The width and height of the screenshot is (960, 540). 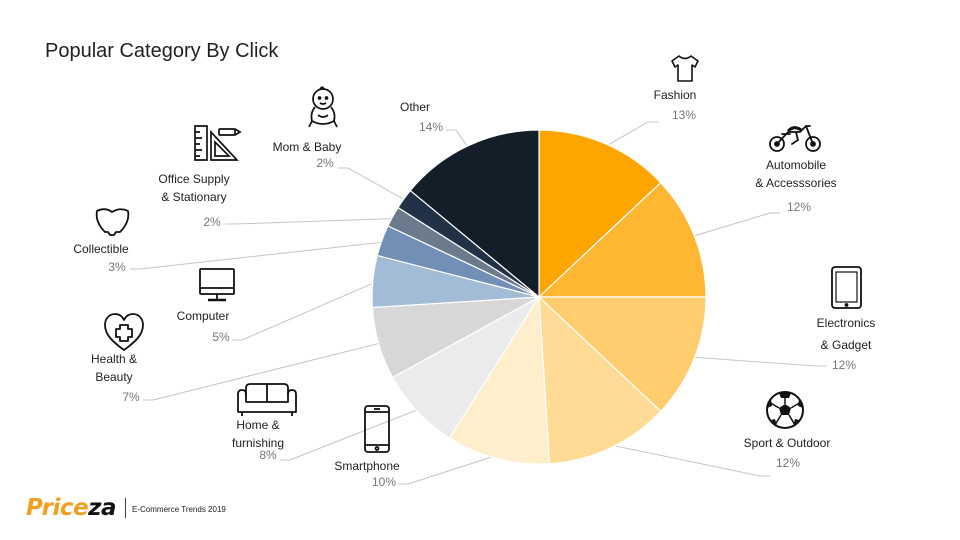 I want to click on brand-footer: Priceza E-Commerce Trends 2019, so click(x=126, y=508).